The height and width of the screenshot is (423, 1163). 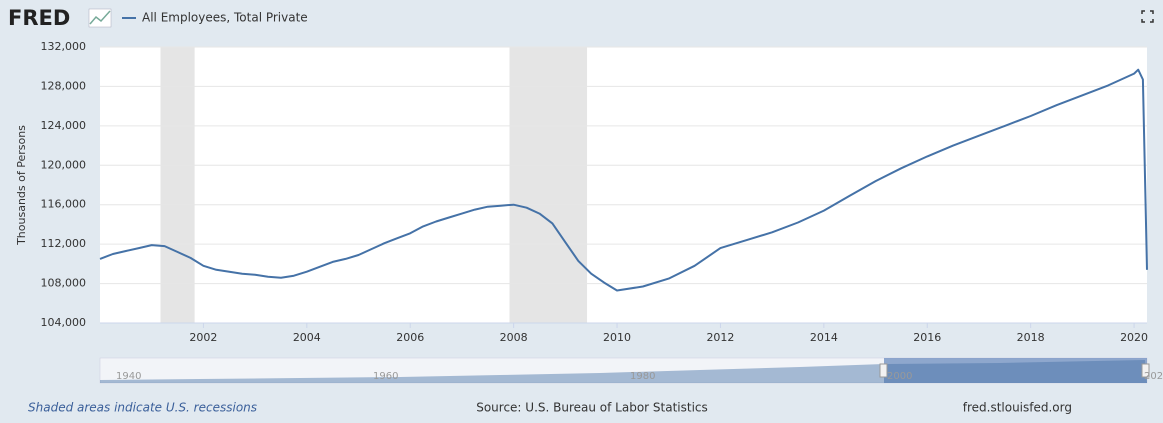 What do you see at coordinates (142, 408) in the screenshot?
I see `recession-note: Shaded areas indicate U.S. recessions` at bounding box center [142, 408].